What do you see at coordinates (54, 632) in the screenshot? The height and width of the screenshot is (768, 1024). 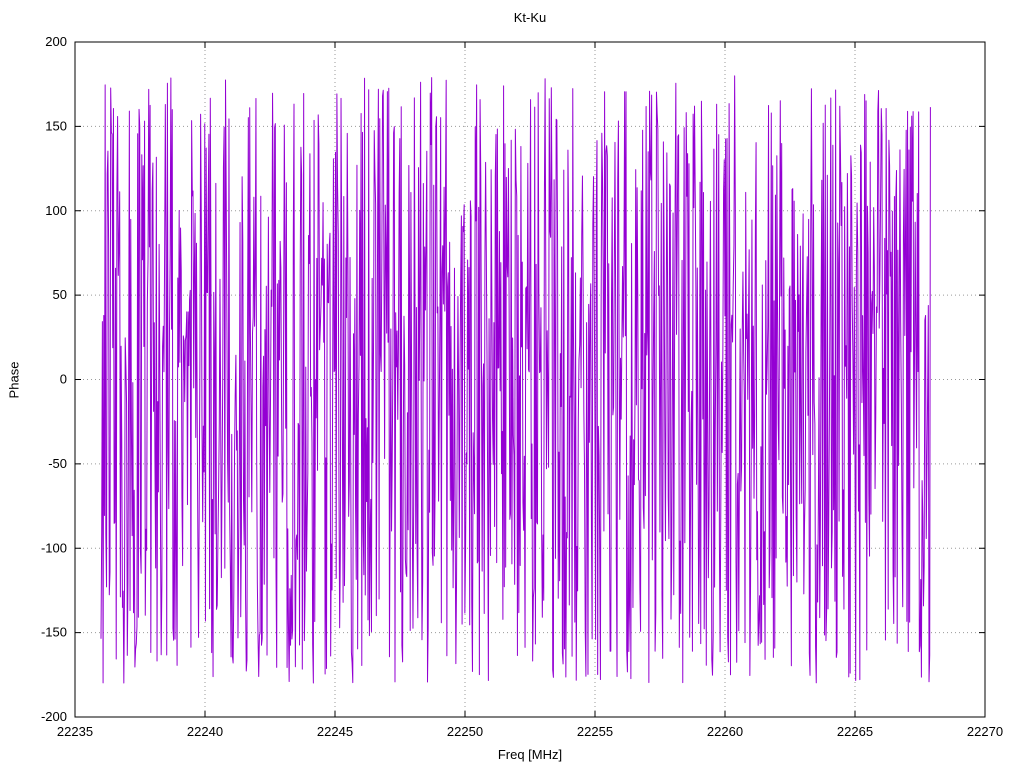 I see `y-tick-label: -150` at bounding box center [54, 632].